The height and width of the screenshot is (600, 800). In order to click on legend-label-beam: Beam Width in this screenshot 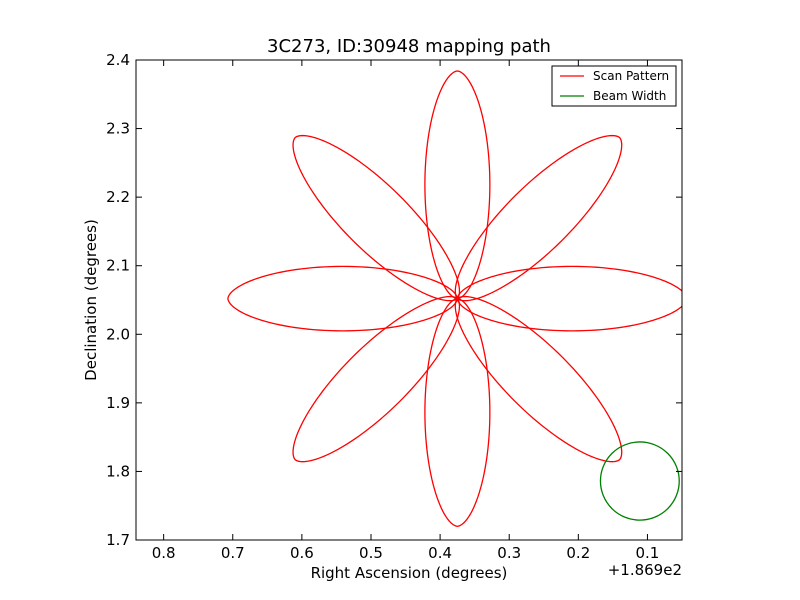, I will do `click(629, 96)`.